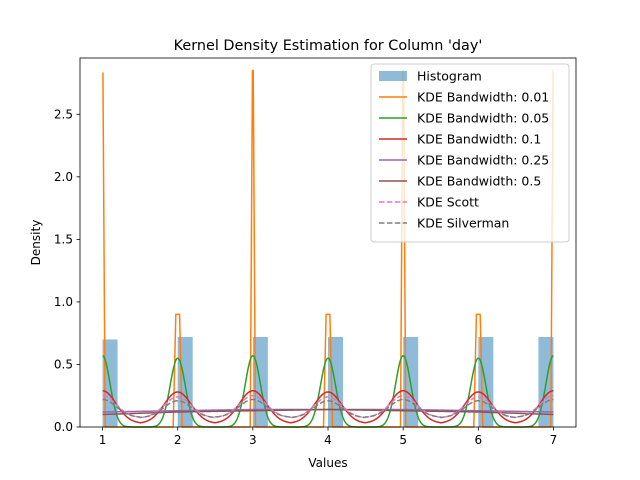  What do you see at coordinates (67, 270) in the screenshot?
I see `y-axis: 0.0 0.5 1.0 1.5 2.0 2.5` at bounding box center [67, 270].